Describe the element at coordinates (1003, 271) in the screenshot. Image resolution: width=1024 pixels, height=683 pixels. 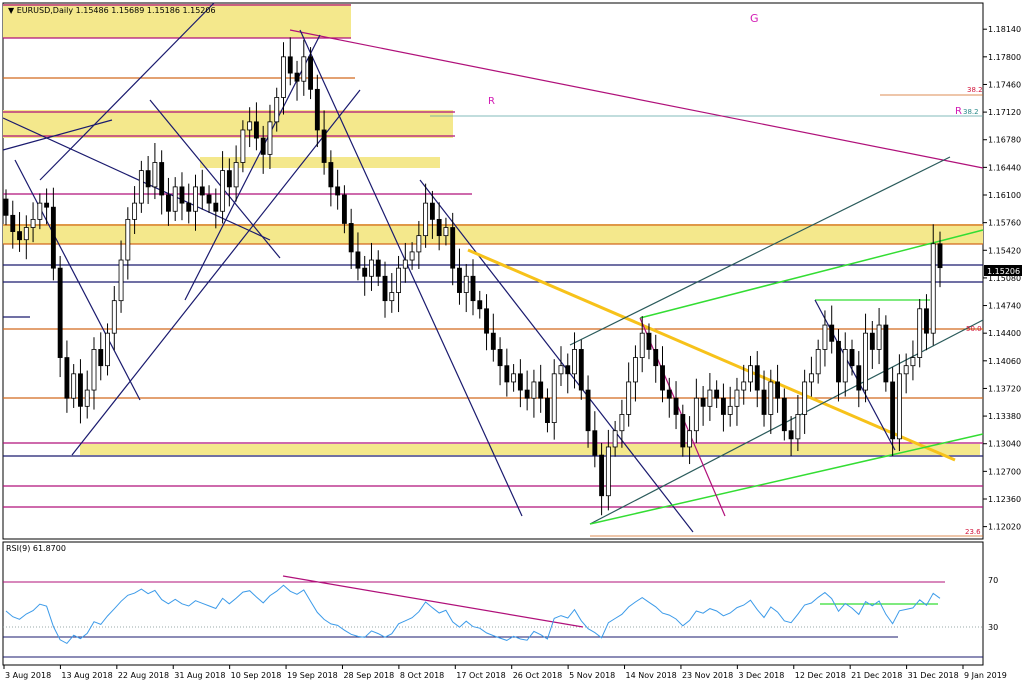
I see `current-price-label: 1.15206` at that location.